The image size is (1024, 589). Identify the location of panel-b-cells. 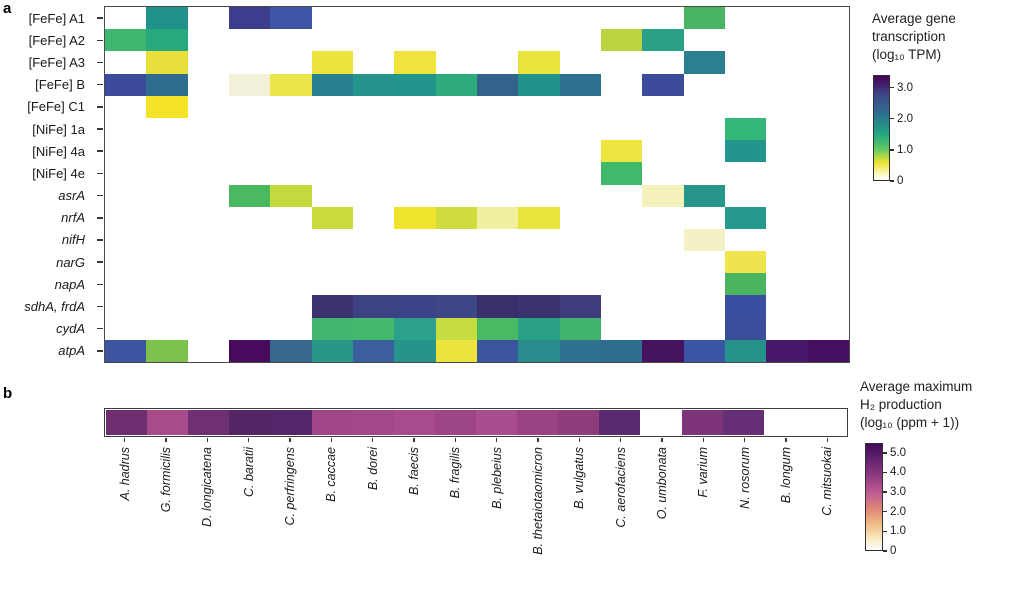
(476, 422).